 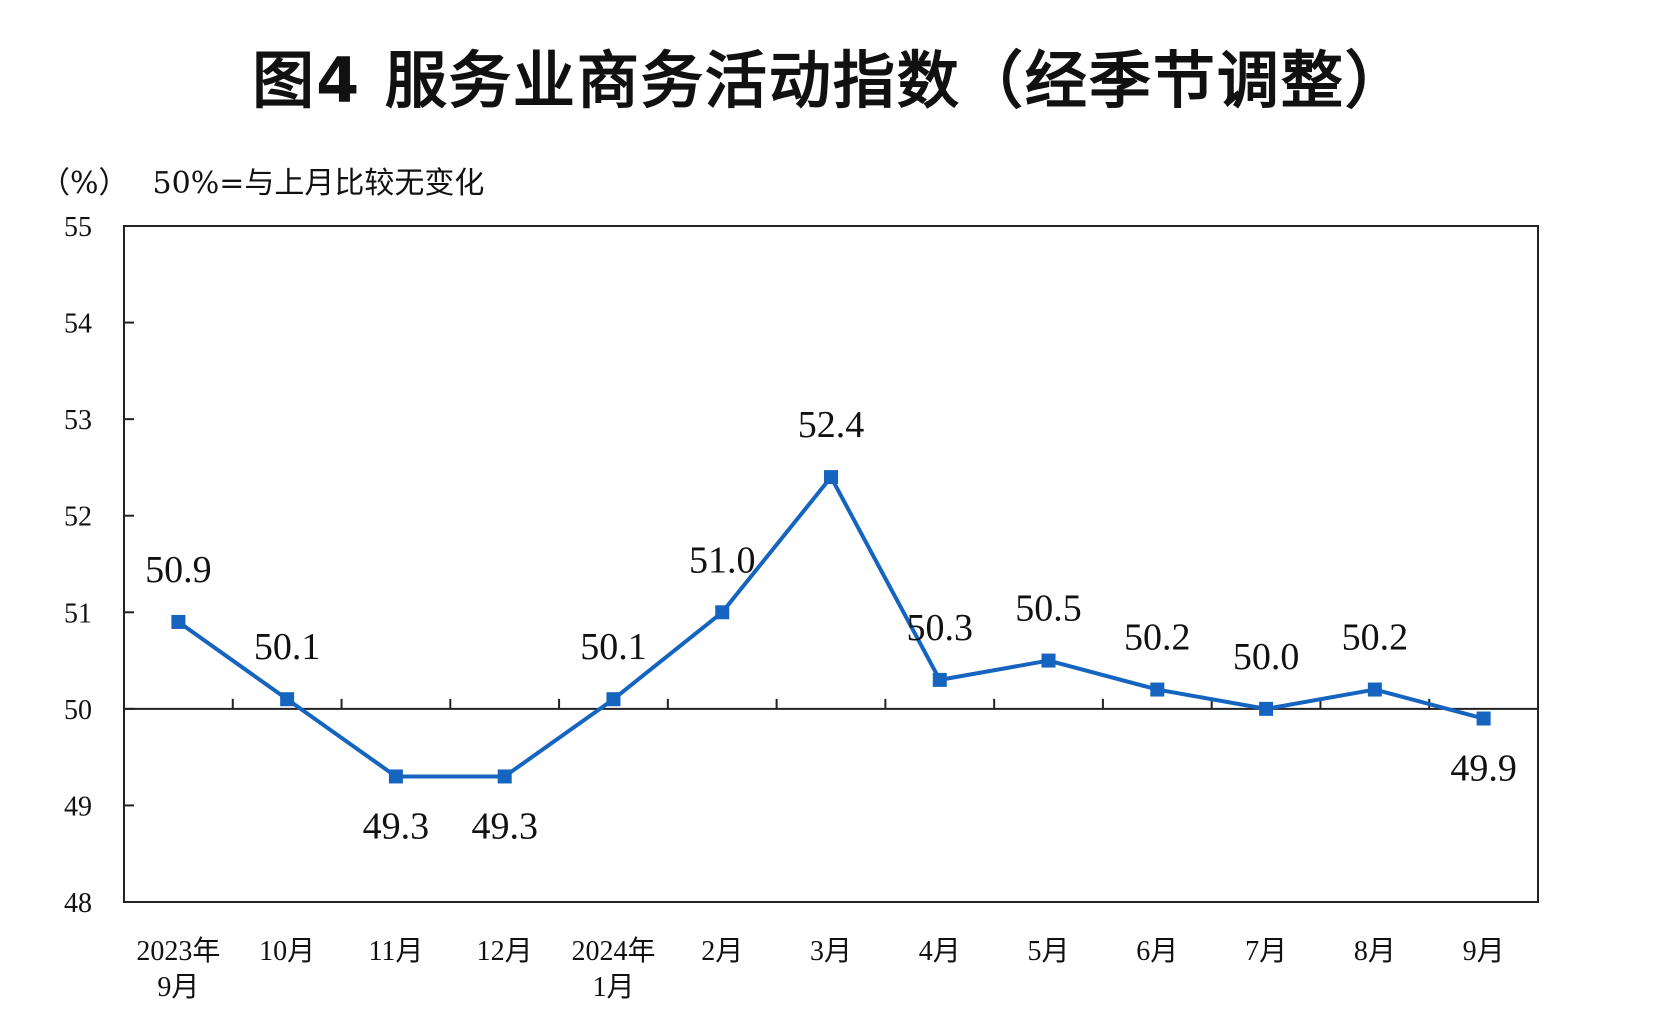 What do you see at coordinates (613, 969) in the screenshot?
I see `x-tick-label: 2024年 1月` at bounding box center [613, 969].